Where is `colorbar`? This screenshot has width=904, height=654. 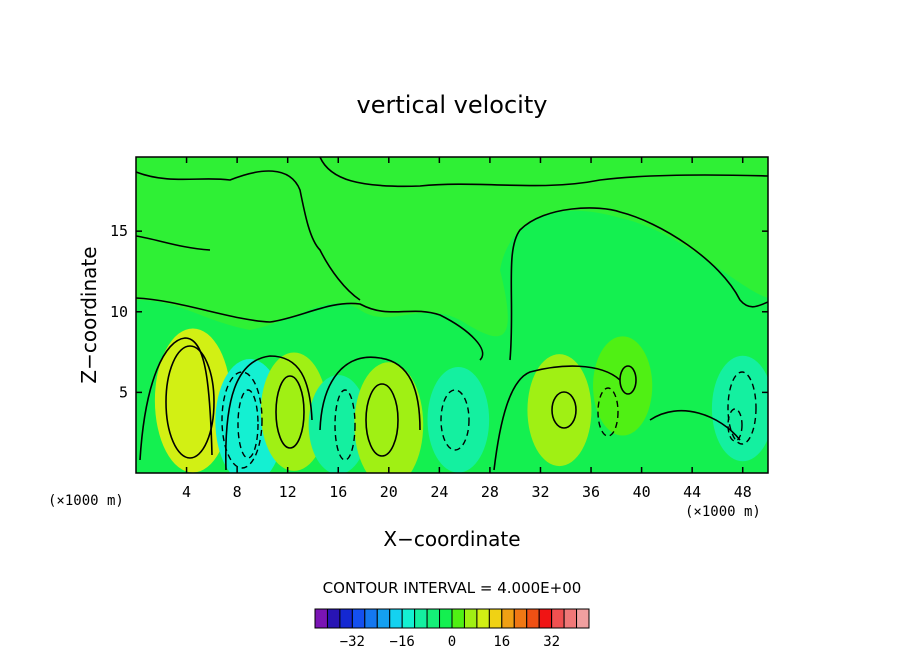
colorbar is located at coordinates (452, 618).